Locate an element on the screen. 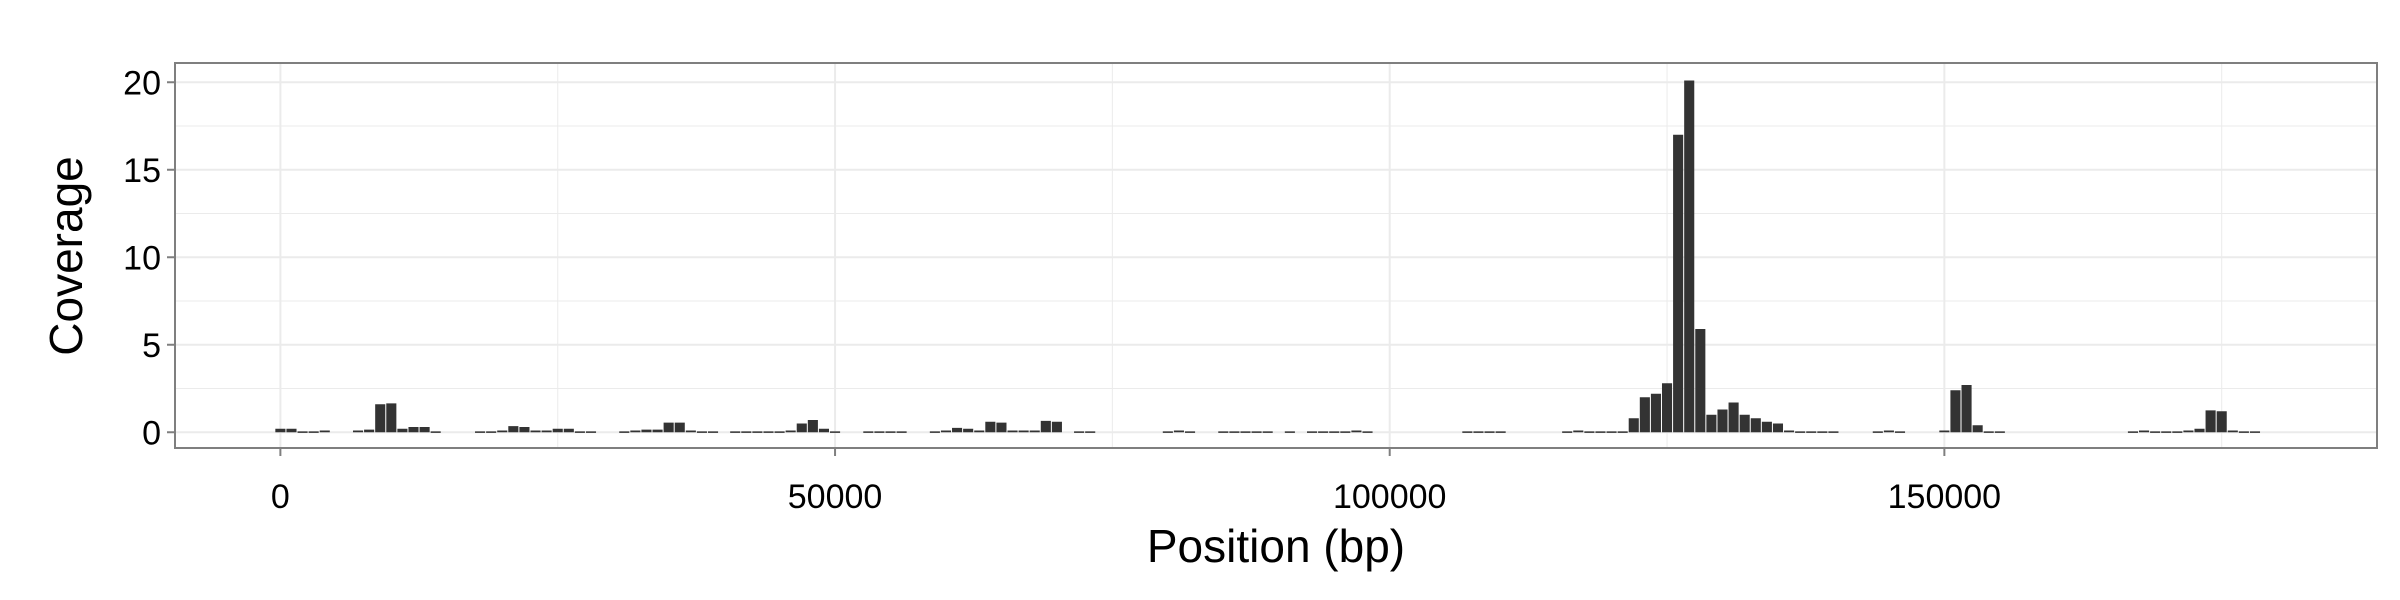 The height and width of the screenshot is (600, 2400). y-tick-label: 0 is located at coordinates (151, 433).